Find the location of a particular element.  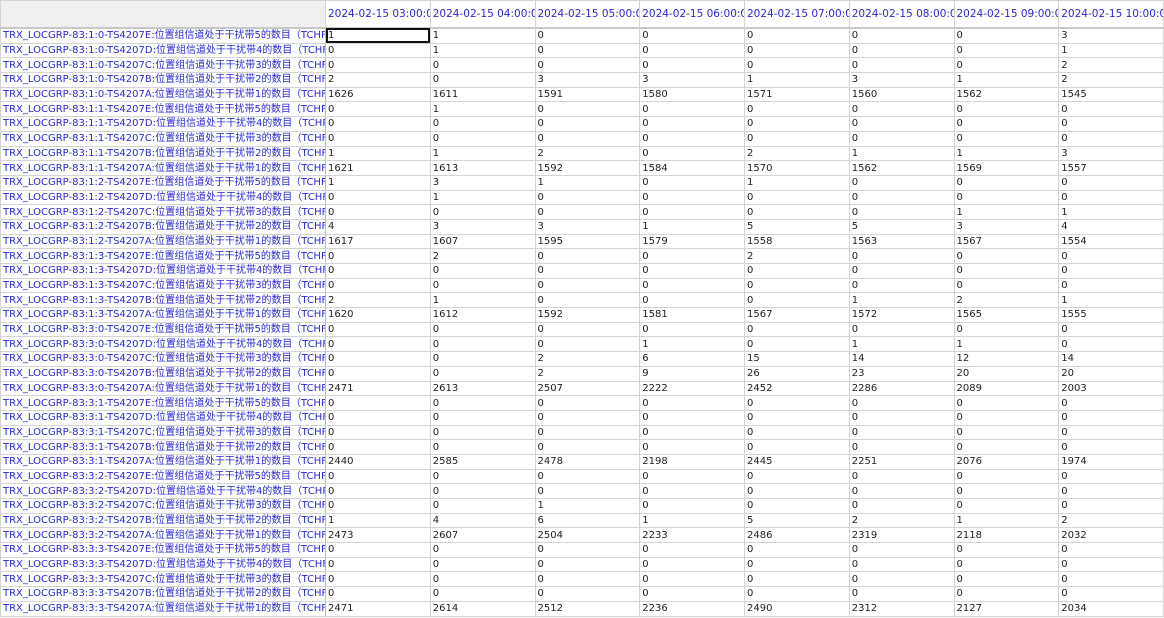

table-cell: 1560 is located at coordinates (901, 94).